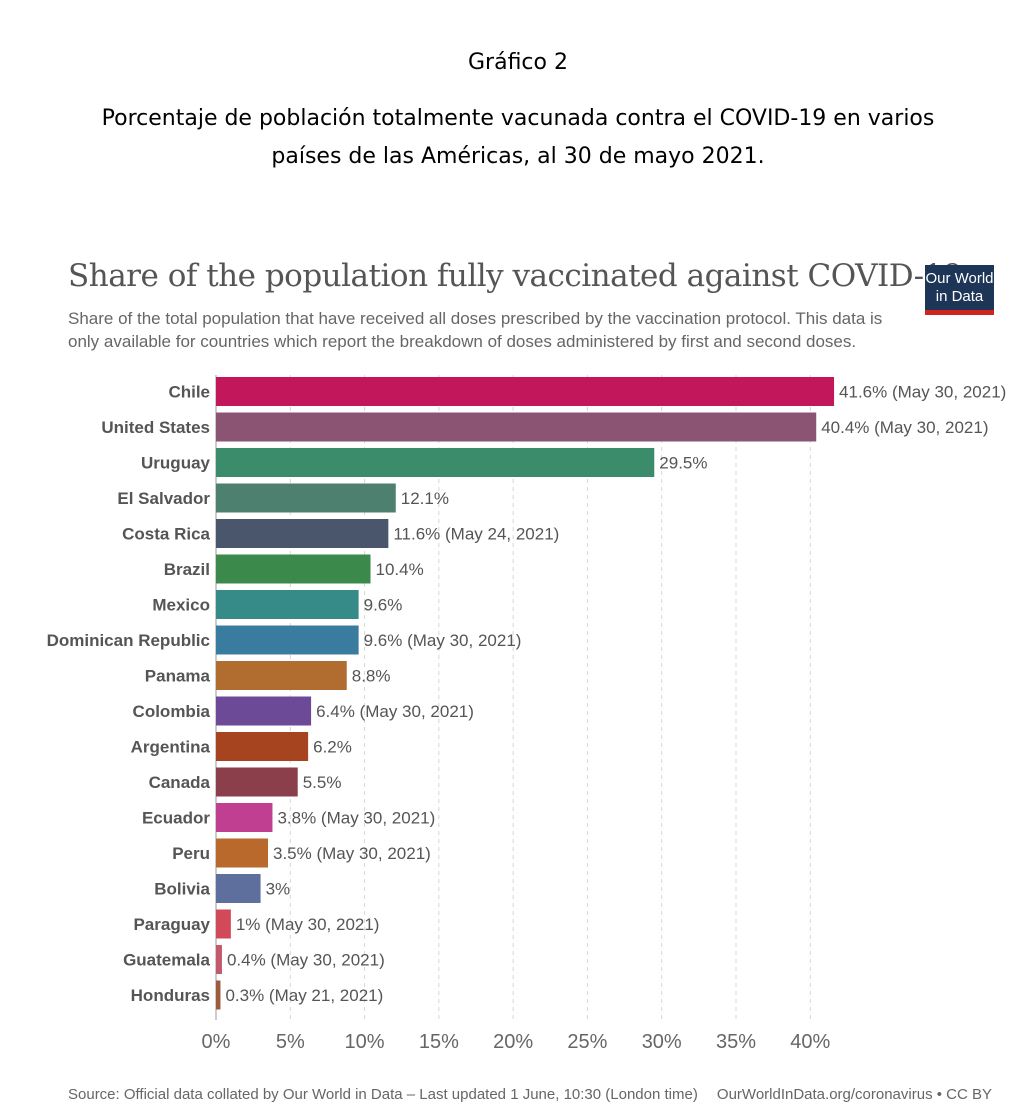 The width and height of the screenshot is (1036, 1116). Describe the element at coordinates (182, 889) in the screenshot. I see `category-label: Bolivia` at that location.